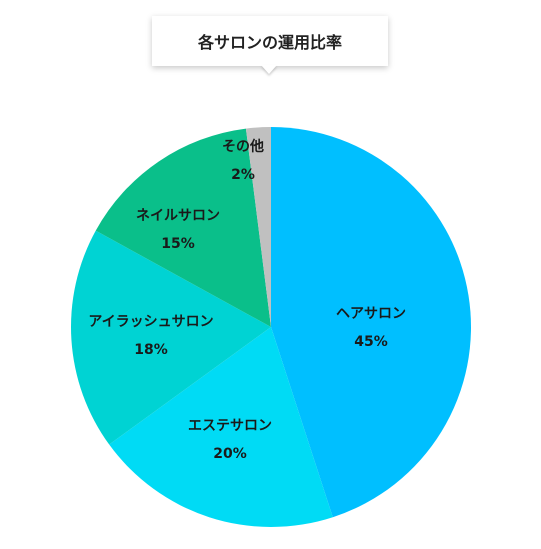 The height and width of the screenshot is (549, 541). I want to click on slice-label-1: エステサロン, so click(230, 426).